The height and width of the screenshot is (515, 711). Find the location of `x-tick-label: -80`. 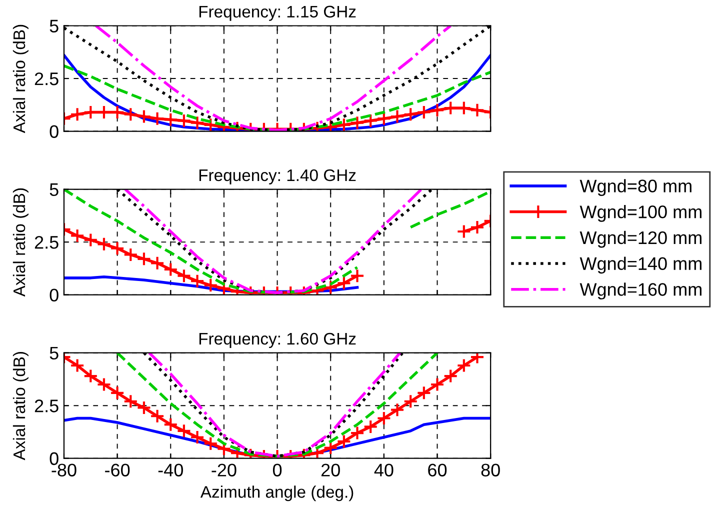

x-tick-label: -80 is located at coordinates (64, 470).